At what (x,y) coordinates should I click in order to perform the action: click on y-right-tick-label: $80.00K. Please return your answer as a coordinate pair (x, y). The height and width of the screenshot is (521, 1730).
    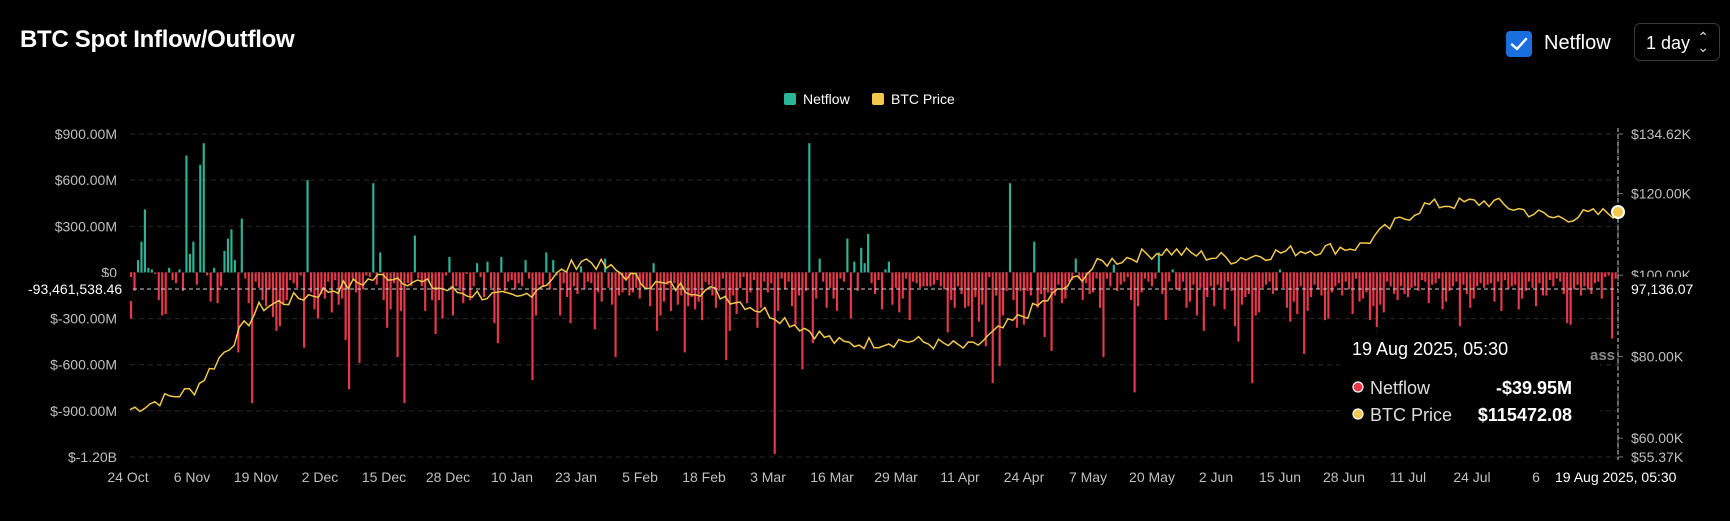
    Looking at the image, I should click on (1657, 357).